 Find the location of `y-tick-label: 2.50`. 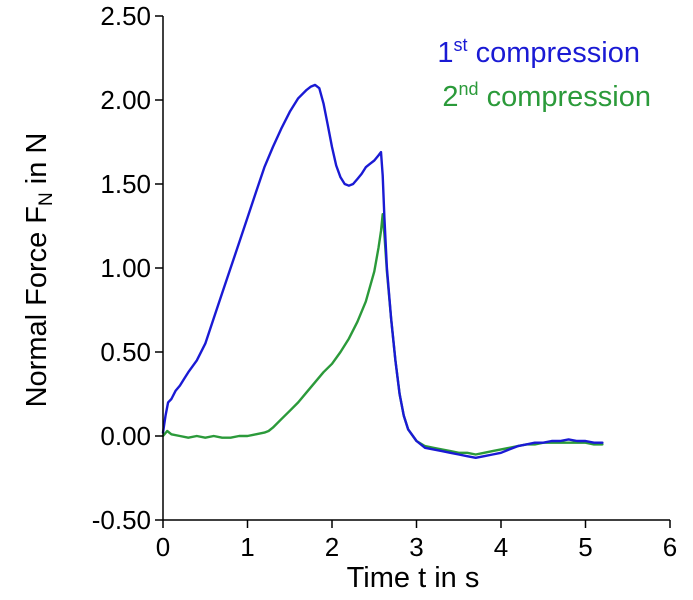

y-tick-label: 2.50 is located at coordinates (125, 16).